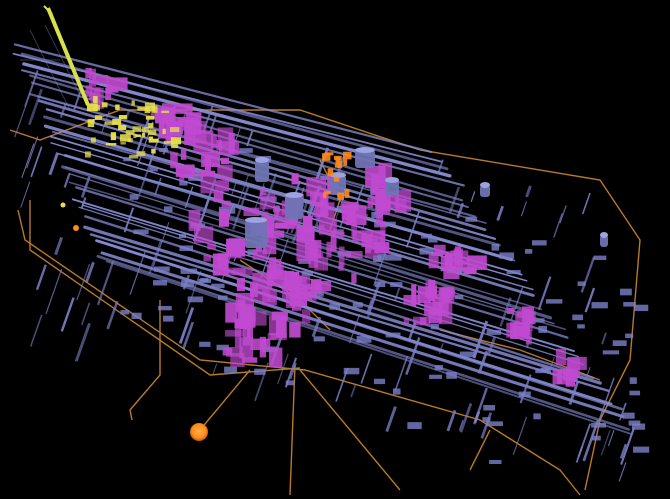 Image resolution: width=670 pixels, height=499 pixels. What do you see at coordinates (68, 56) in the screenshot?
I see `flare-stack` at bounding box center [68, 56].